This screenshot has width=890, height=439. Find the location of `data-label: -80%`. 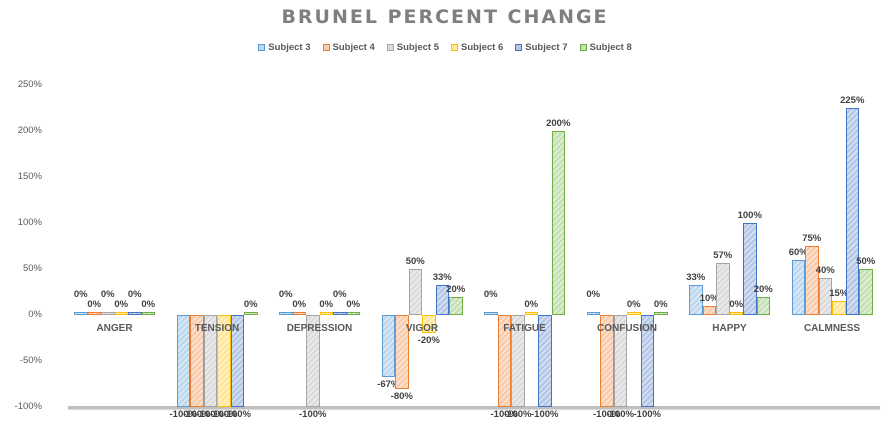

data-label: -80% is located at coordinates (401, 396).